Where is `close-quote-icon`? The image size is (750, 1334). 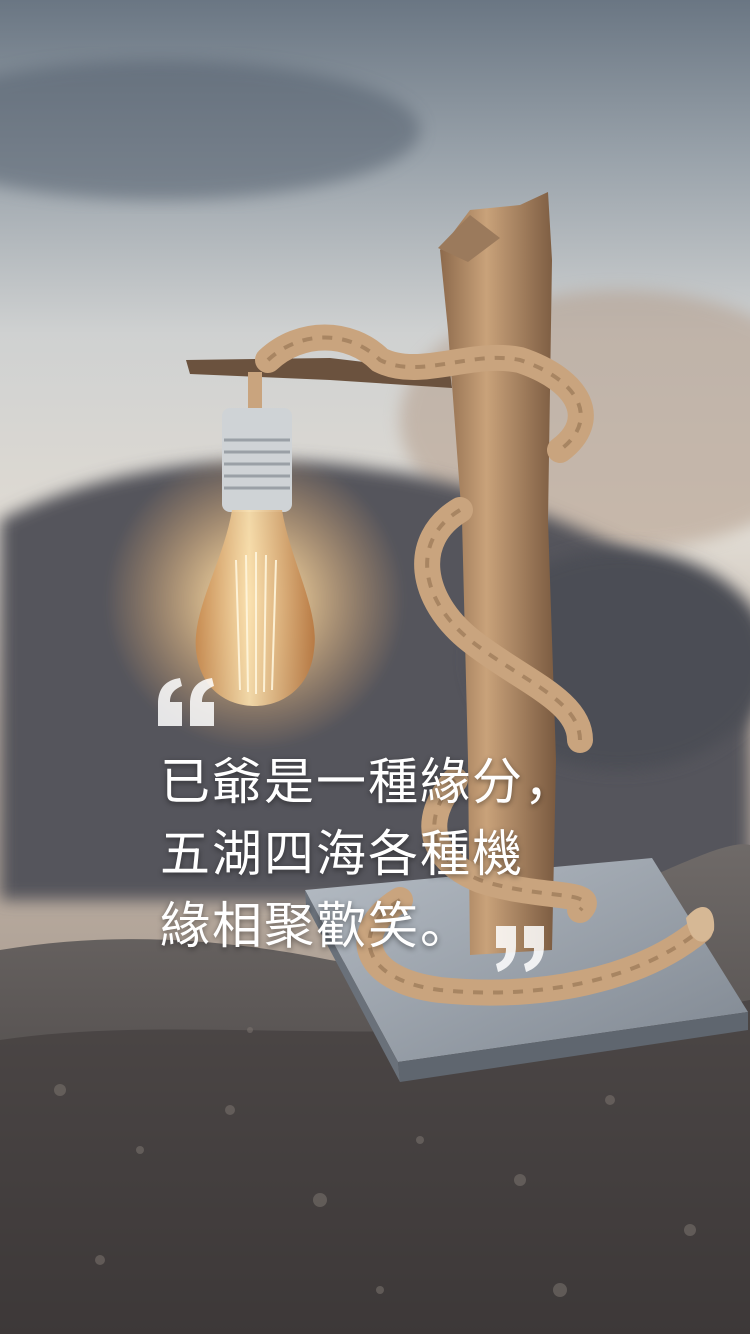
close-quote-icon is located at coordinates (520, 949).